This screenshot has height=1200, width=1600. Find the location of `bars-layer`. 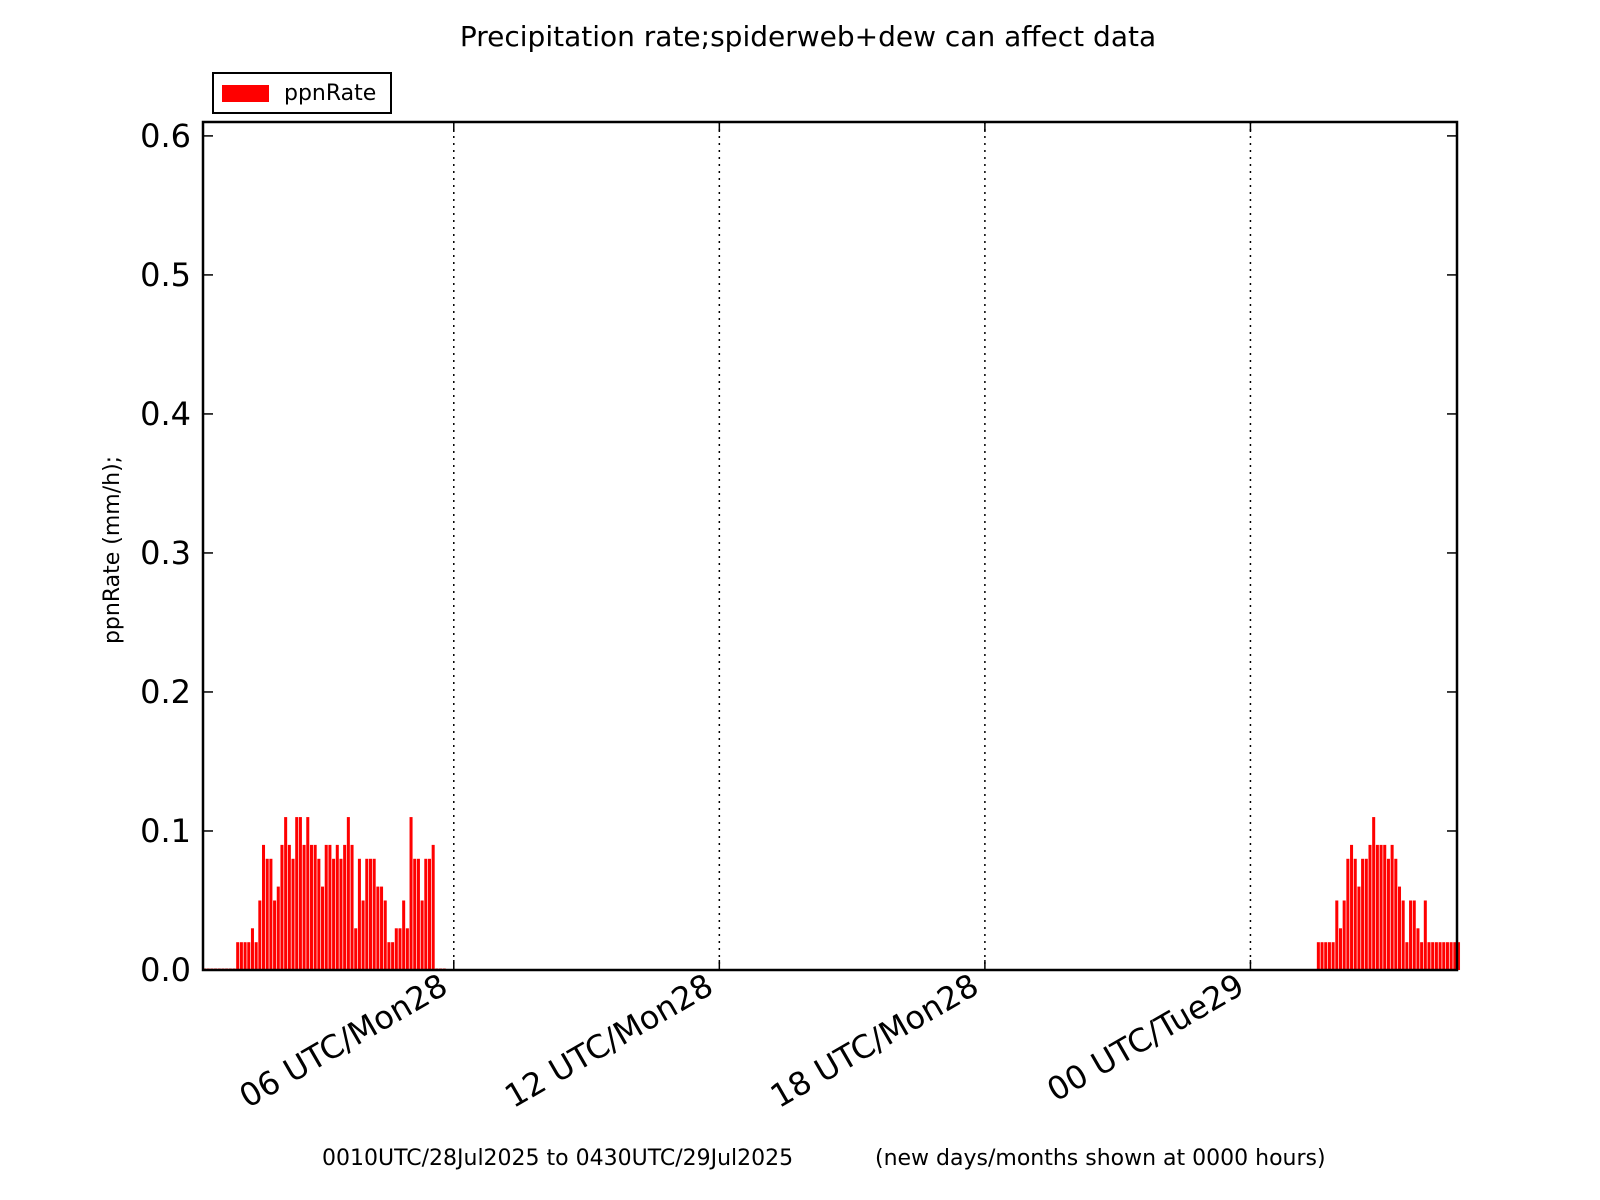

bars-layer is located at coordinates (832, 893).